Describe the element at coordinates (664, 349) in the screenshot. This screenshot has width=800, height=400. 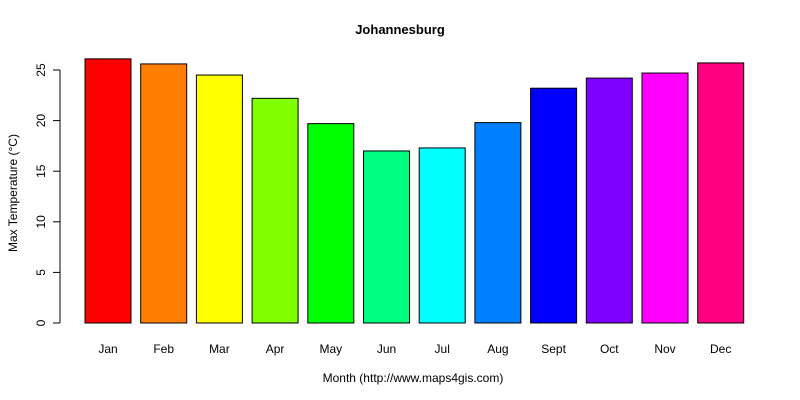
I see `x-tick-label: Nov` at that location.